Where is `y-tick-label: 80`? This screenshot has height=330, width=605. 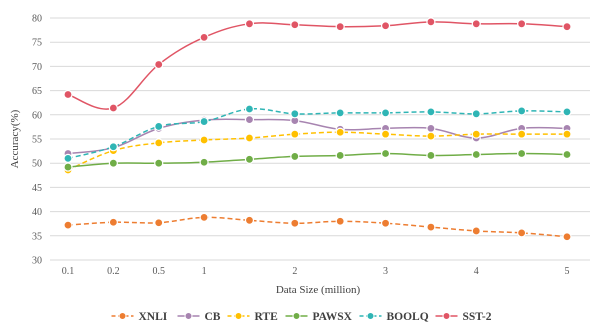 y-tick-label: 80 is located at coordinates (37, 19).